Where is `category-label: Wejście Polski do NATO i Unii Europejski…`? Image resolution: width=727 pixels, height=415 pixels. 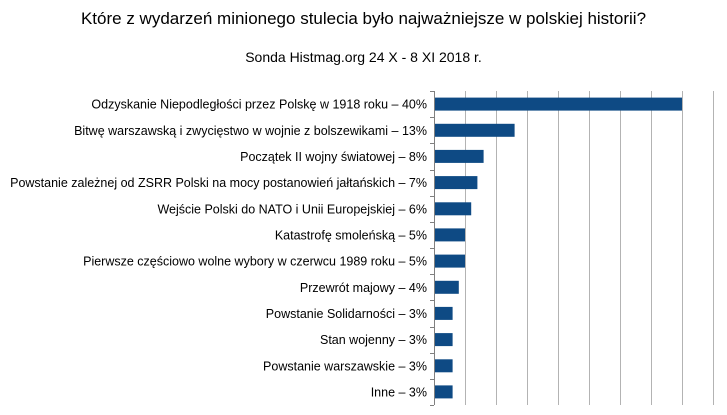
category-label: Wejście Polski do NATO i Unii Europejski… is located at coordinates (292, 209).